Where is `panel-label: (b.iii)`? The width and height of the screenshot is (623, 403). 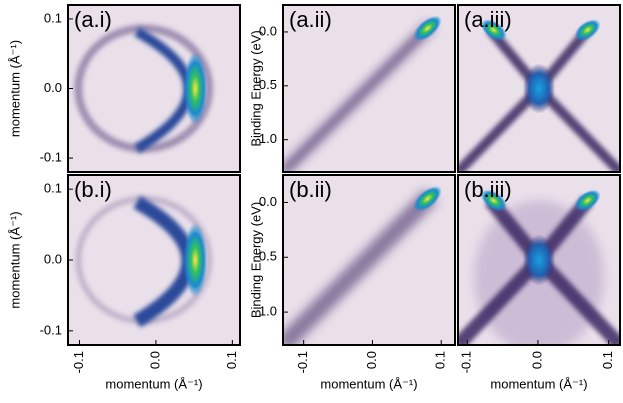
panel-label: (b.iii) is located at coordinates (488, 189).